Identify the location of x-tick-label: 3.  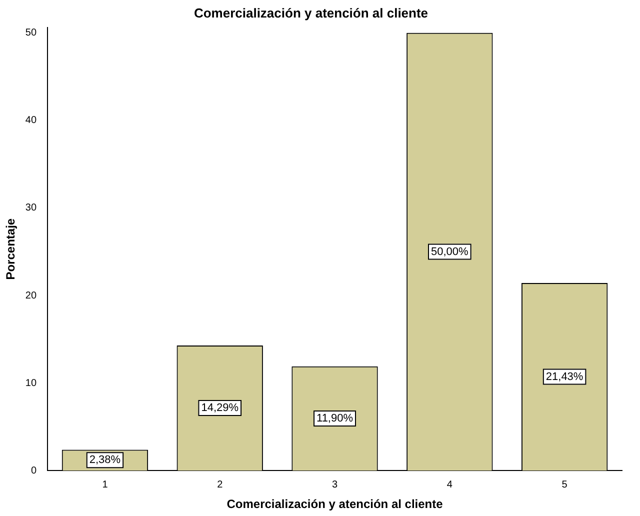
(335, 484).